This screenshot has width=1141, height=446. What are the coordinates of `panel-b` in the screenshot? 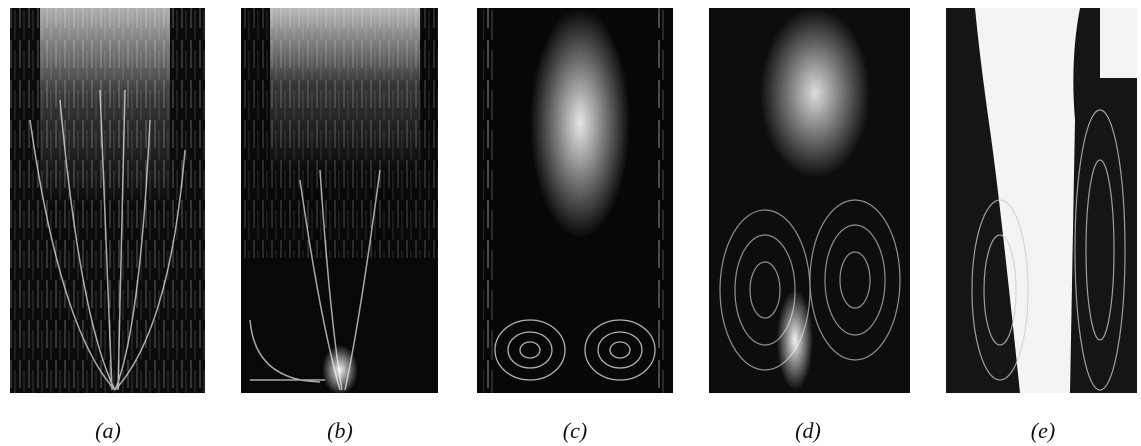 It's located at (339, 201).